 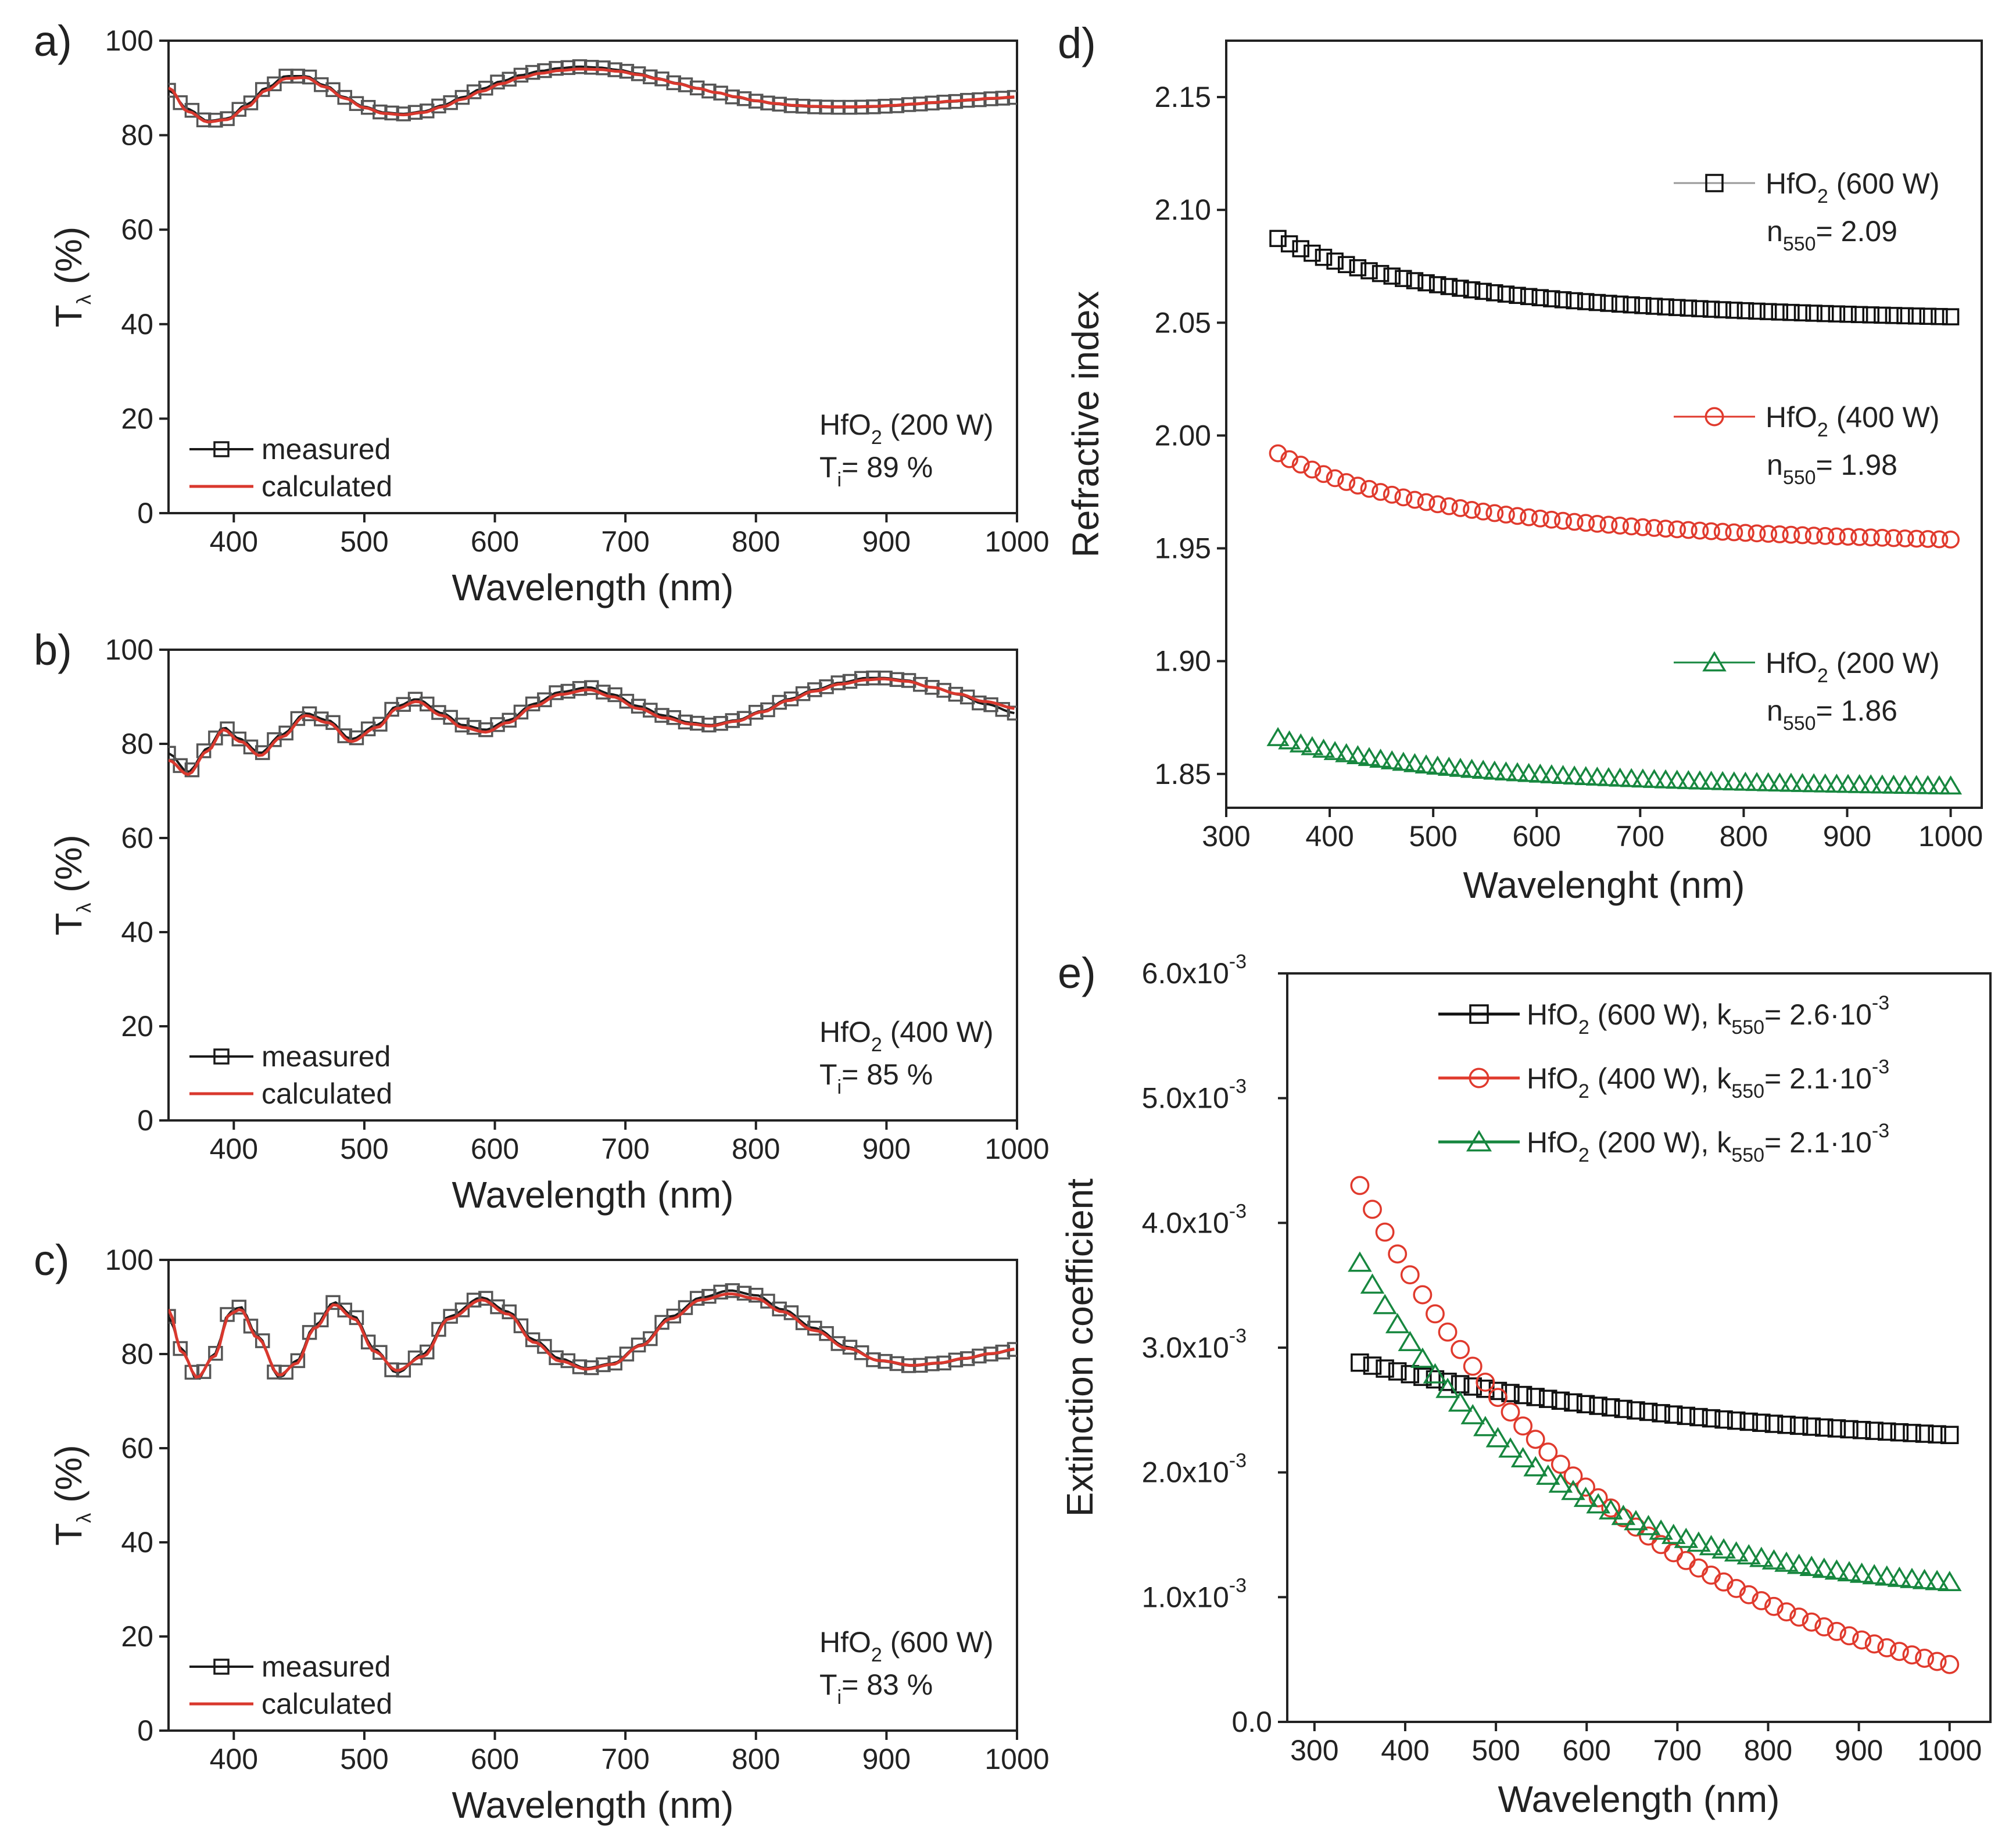 What do you see at coordinates (1832, 469) in the screenshot?
I see `n550-label: n550= 1.98` at bounding box center [1832, 469].